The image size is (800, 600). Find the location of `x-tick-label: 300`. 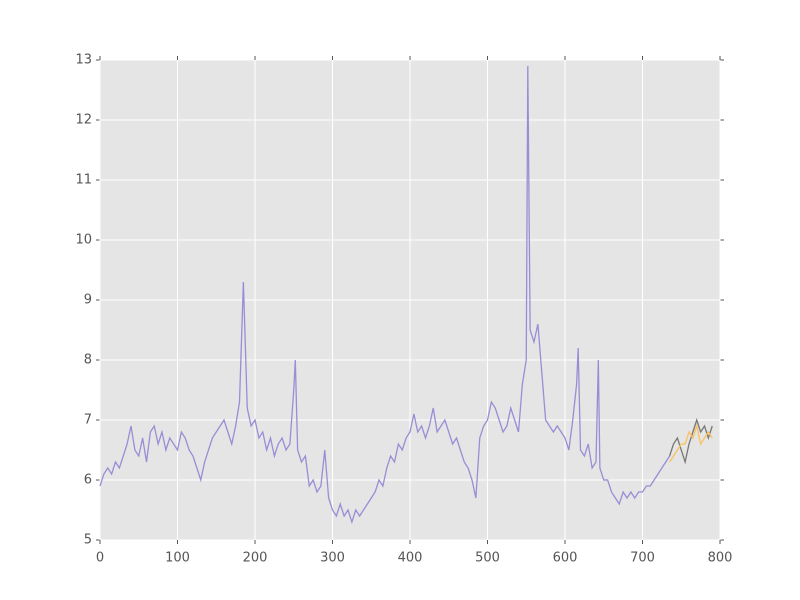

x-tick-label: 300 is located at coordinates (332, 558).